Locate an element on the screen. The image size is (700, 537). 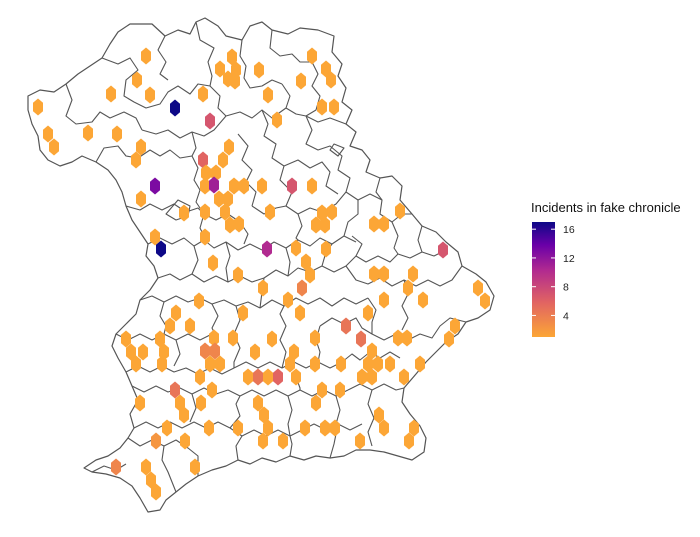
legend-title: Incidents in fake chronicle is located at coordinates (606, 207).